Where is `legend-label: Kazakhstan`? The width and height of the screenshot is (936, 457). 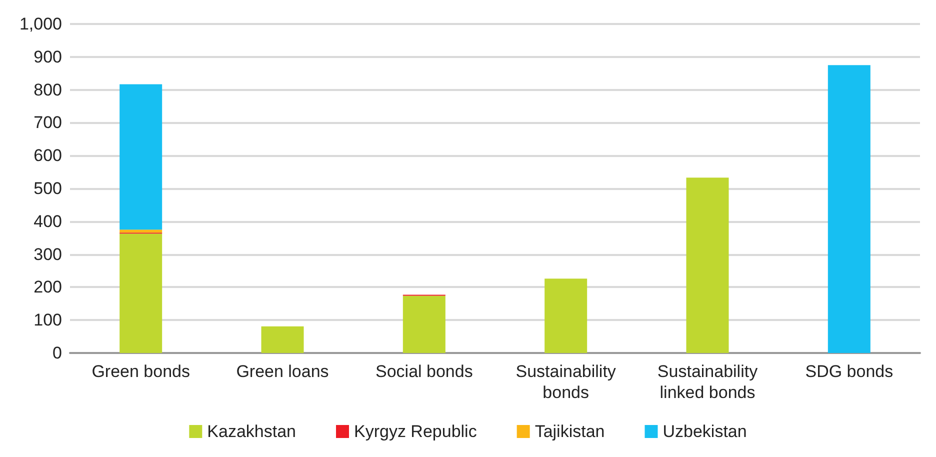
legend-label: Kazakhstan is located at coordinates (251, 431).